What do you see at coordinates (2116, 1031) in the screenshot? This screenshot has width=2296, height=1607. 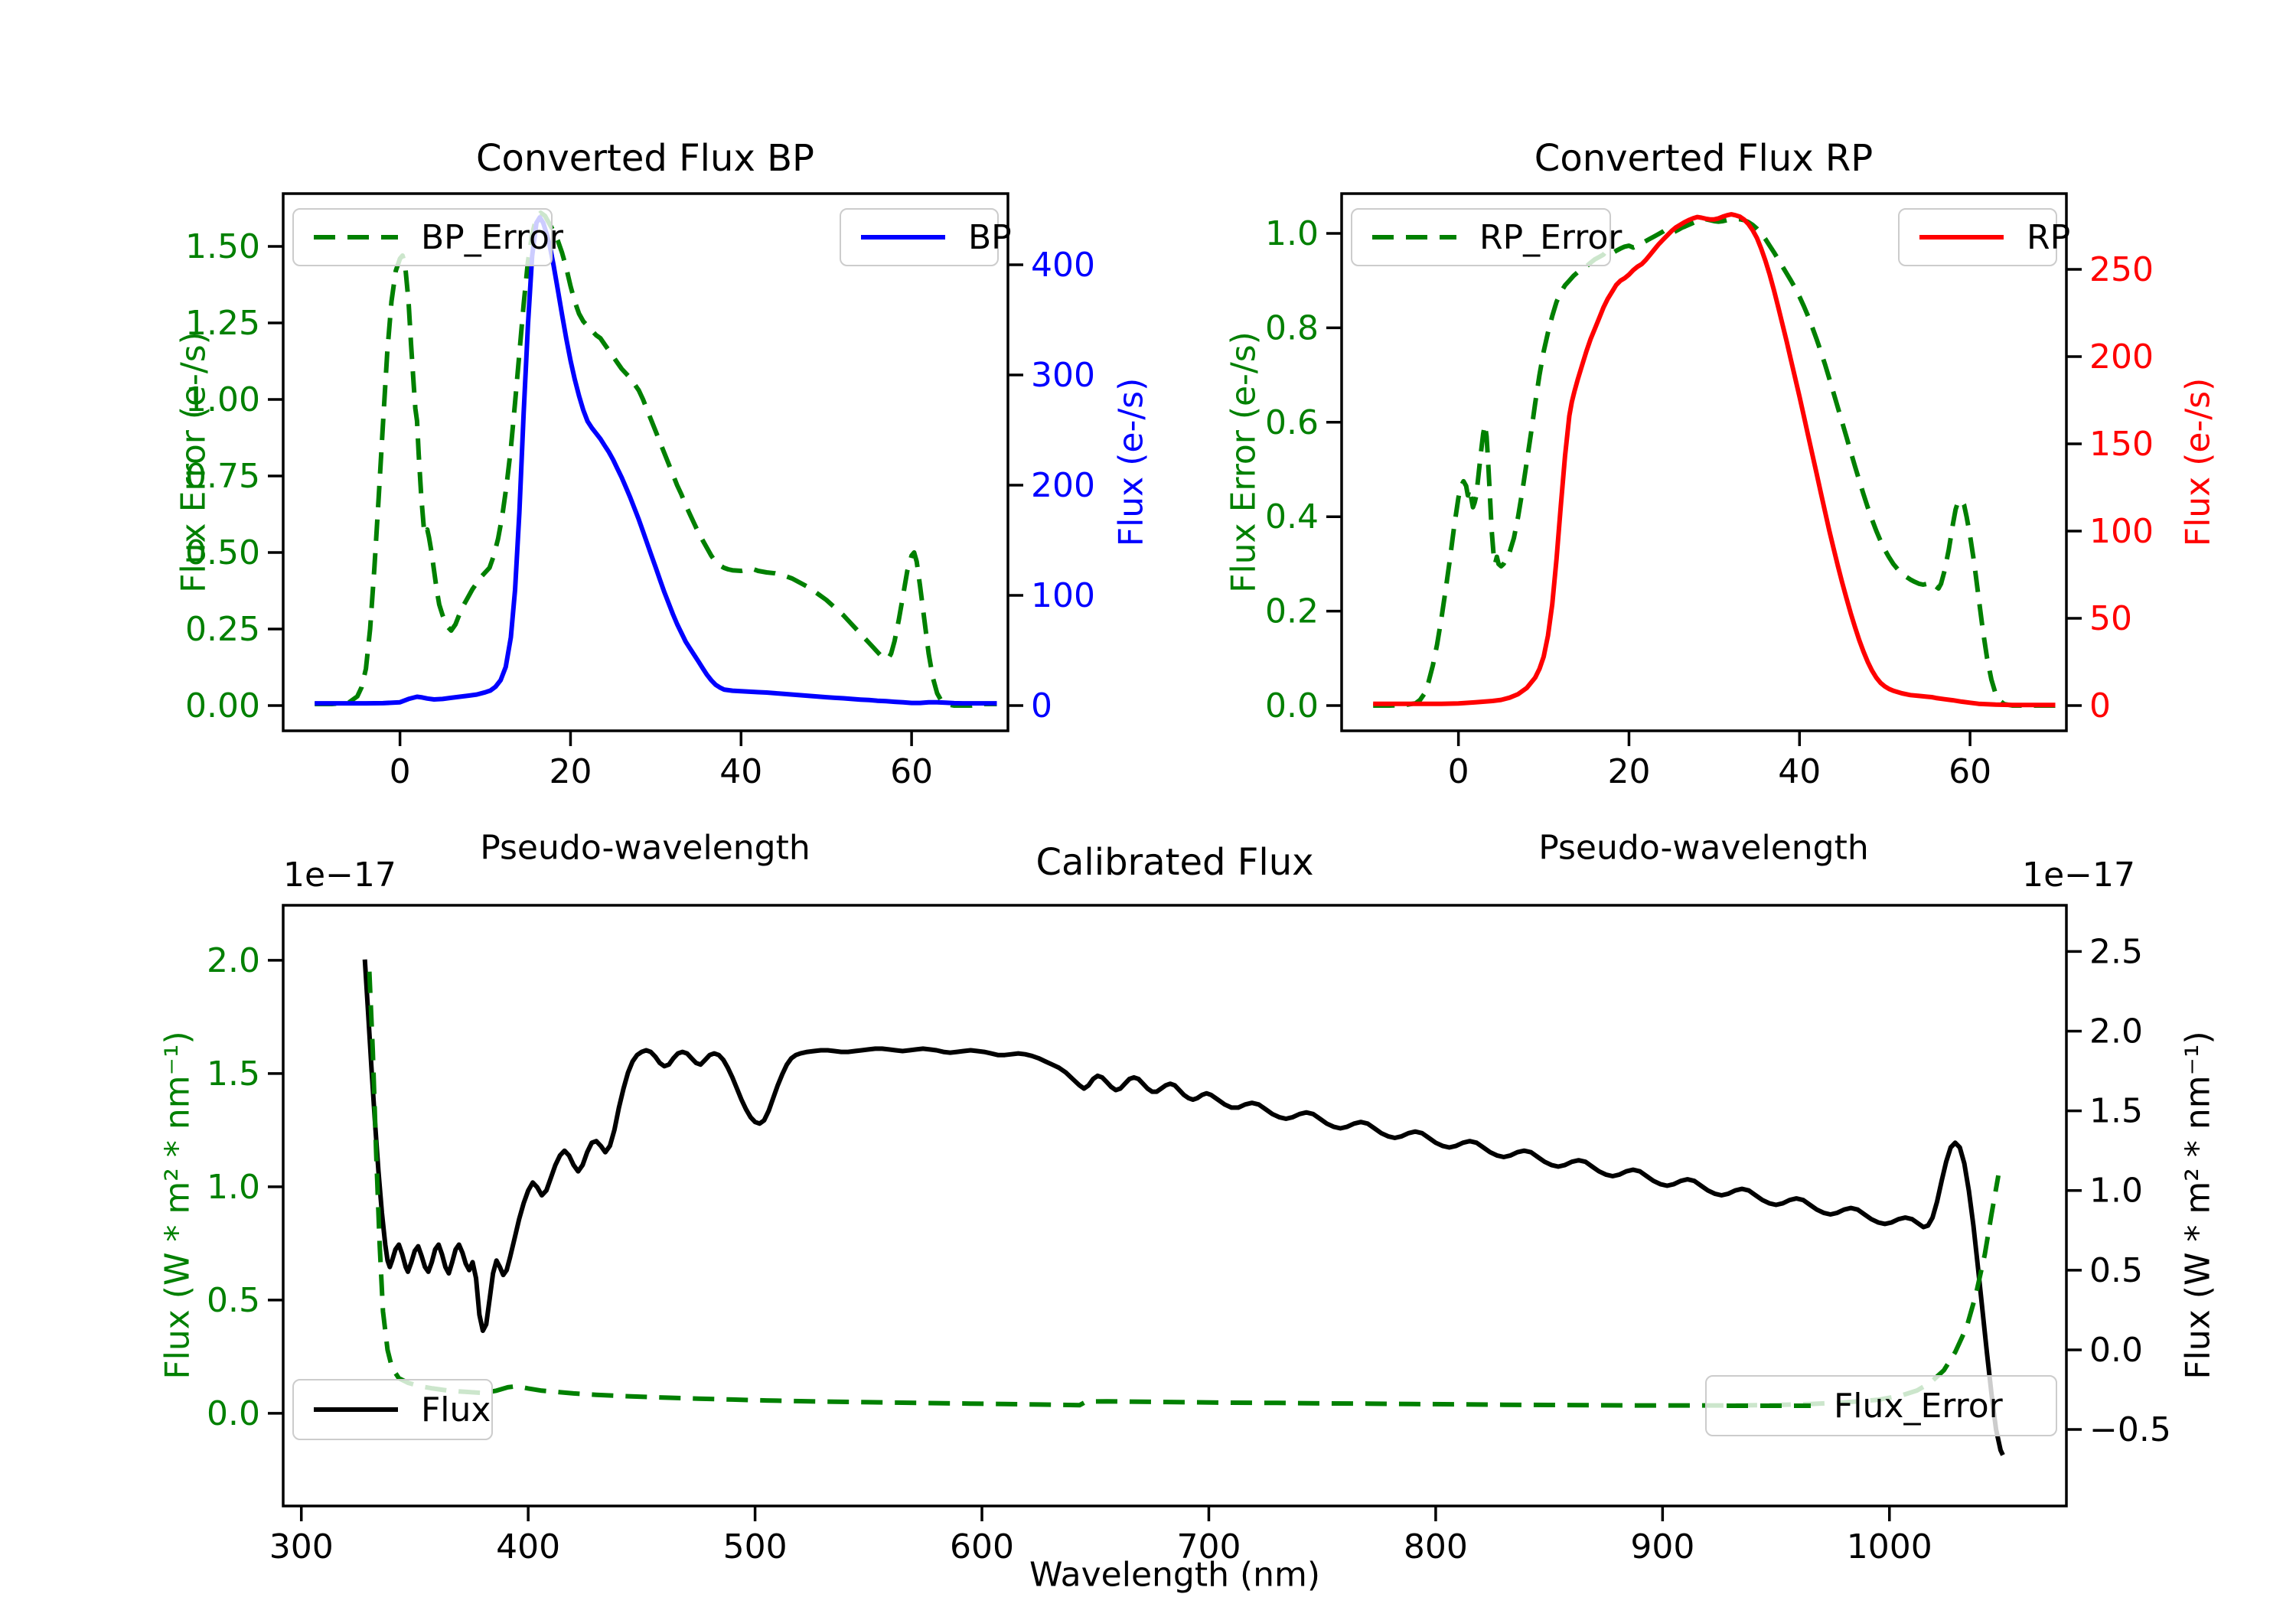 I see `y-tick-label-right: 2.0` at bounding box center [2116, 1031].